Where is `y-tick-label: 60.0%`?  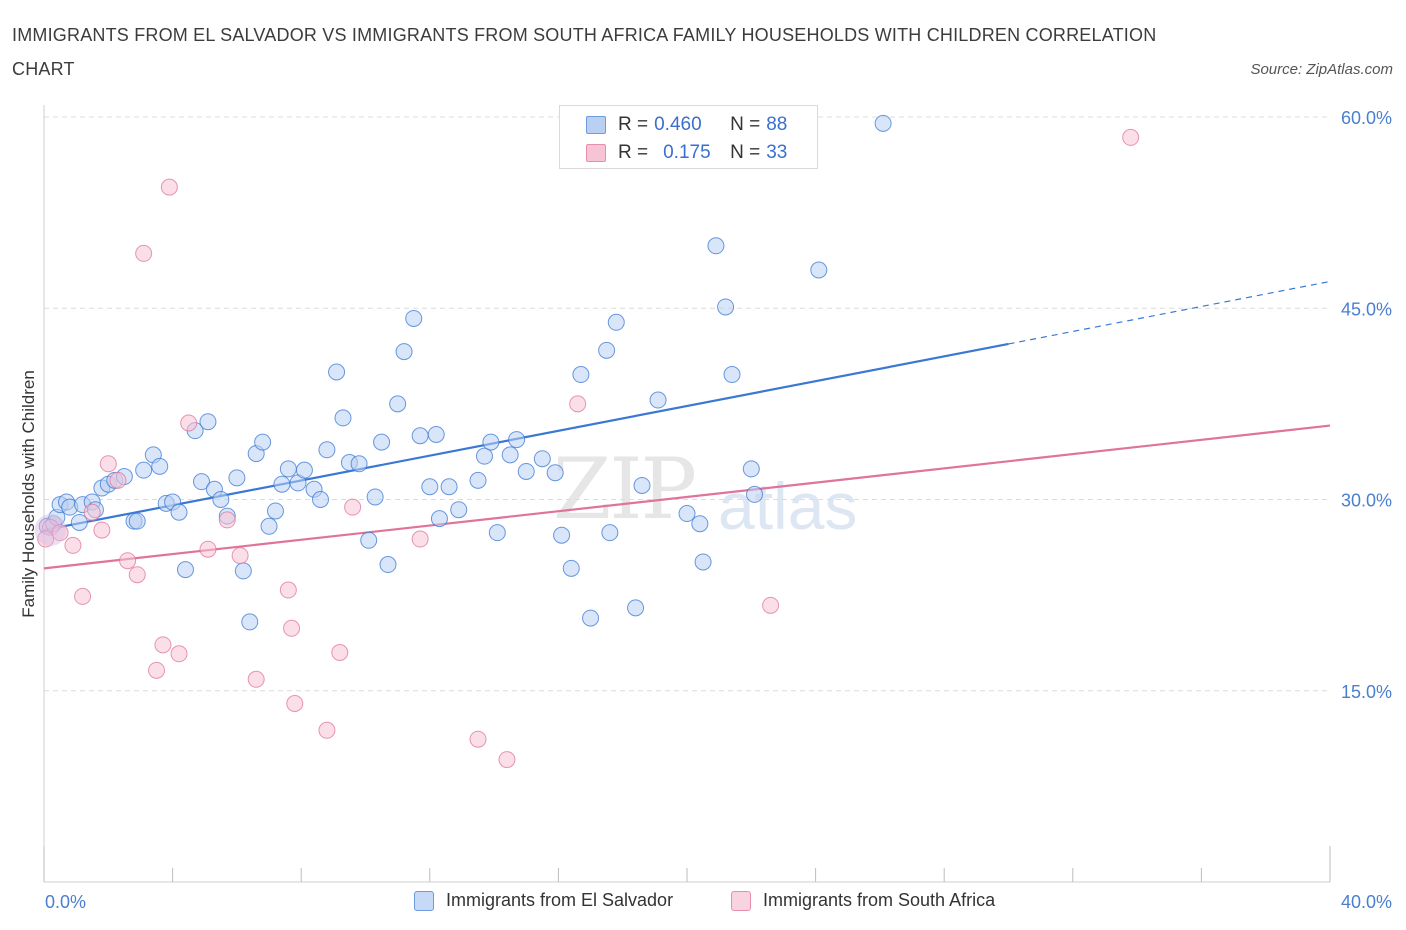 y-tick-label: 60.0% is located at coordinates (1366, 118).